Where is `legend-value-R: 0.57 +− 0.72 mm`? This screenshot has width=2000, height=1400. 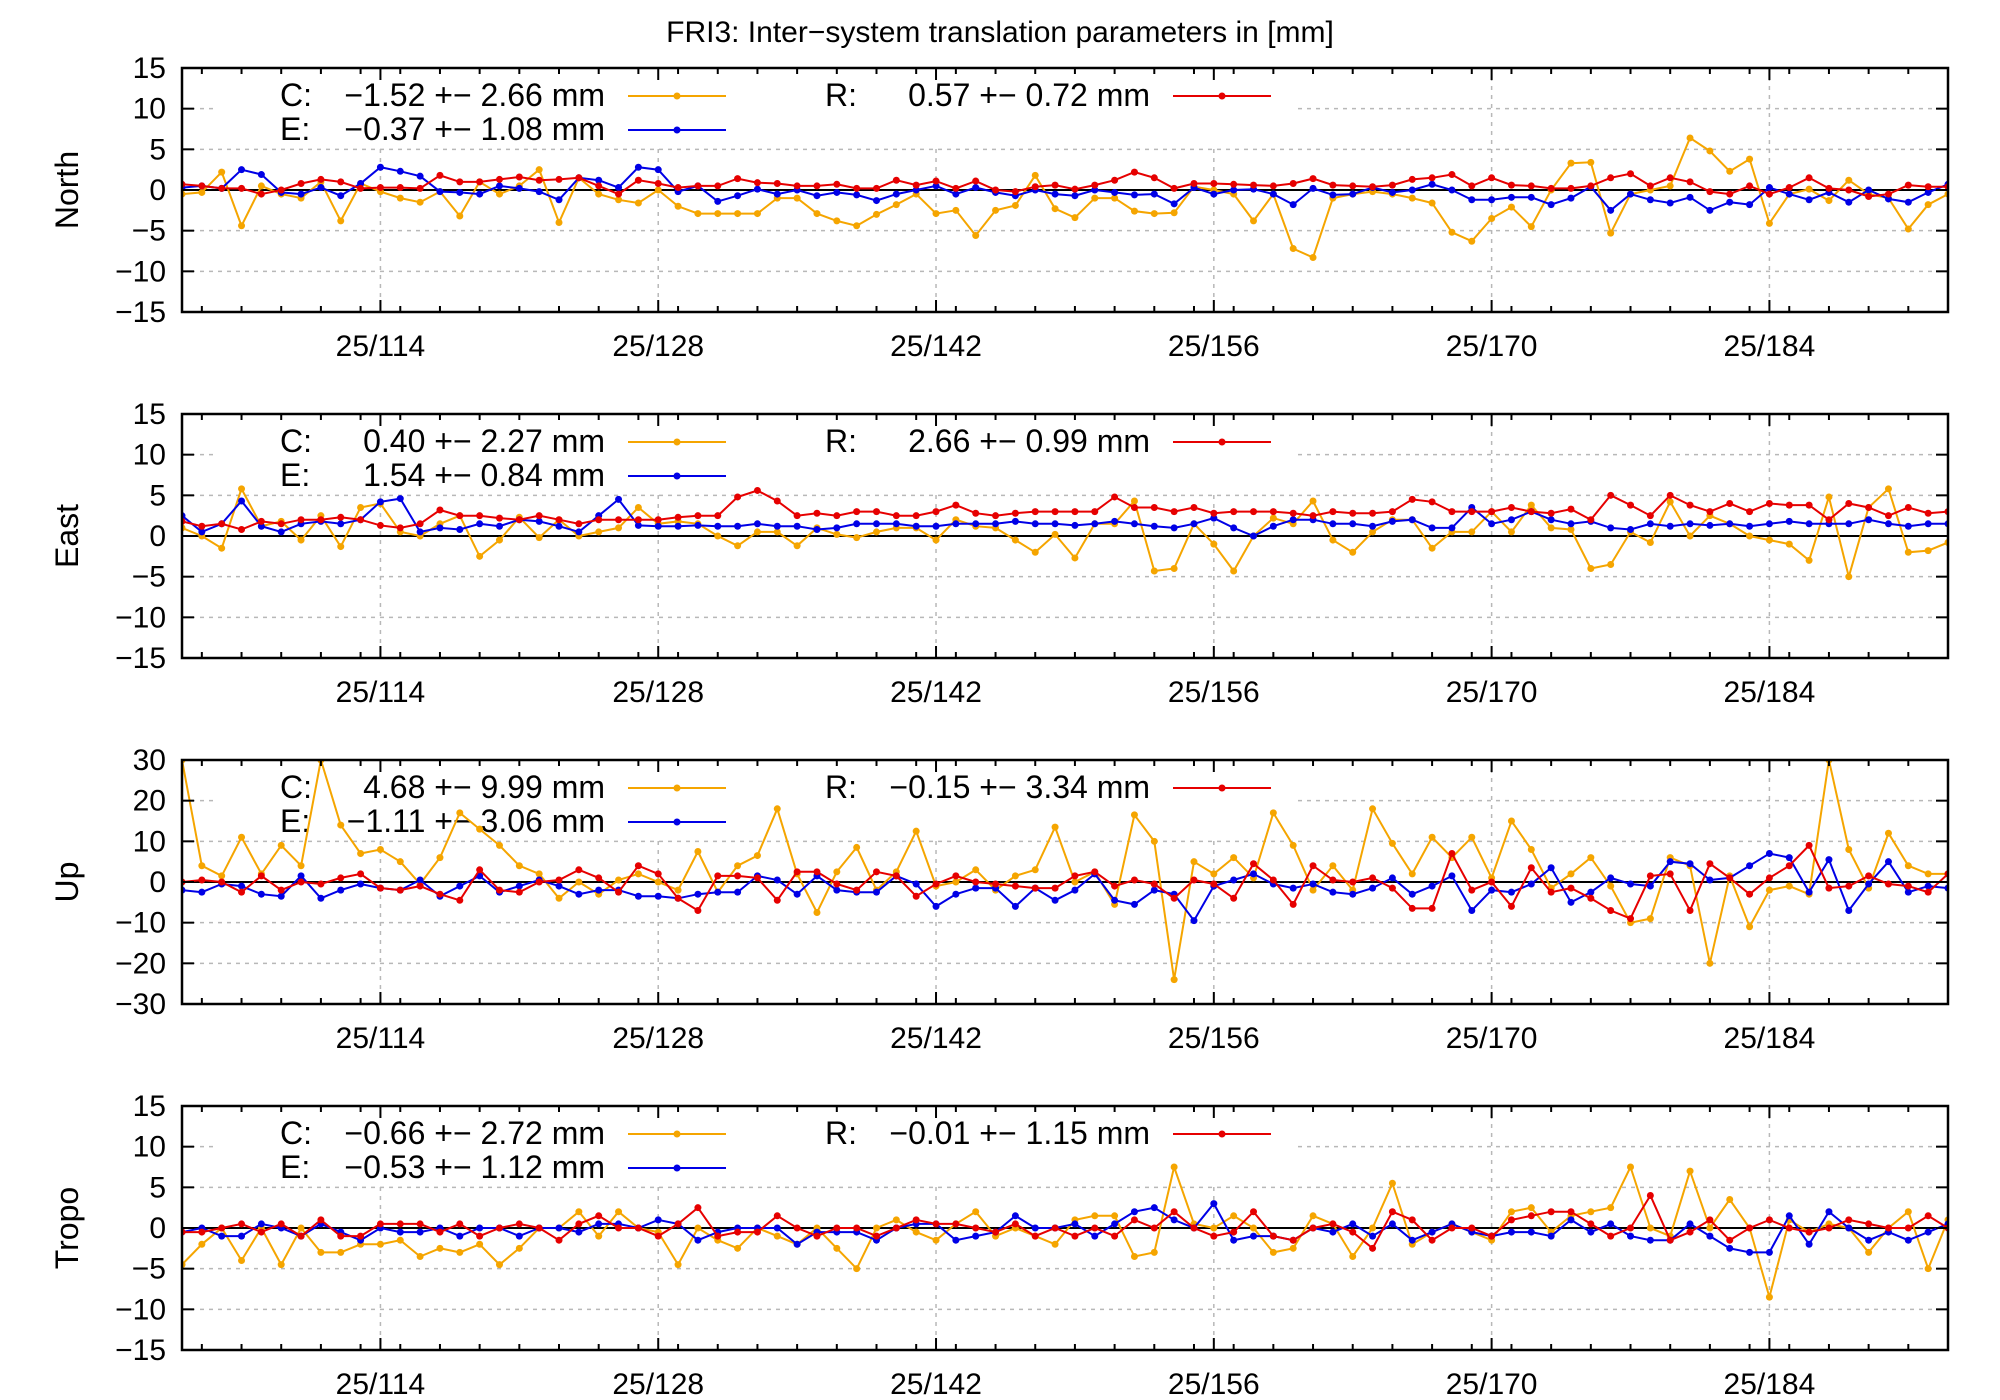 legend-value-R: 0.57 +− 0.72 mm is located at coordinates (1029, 95).